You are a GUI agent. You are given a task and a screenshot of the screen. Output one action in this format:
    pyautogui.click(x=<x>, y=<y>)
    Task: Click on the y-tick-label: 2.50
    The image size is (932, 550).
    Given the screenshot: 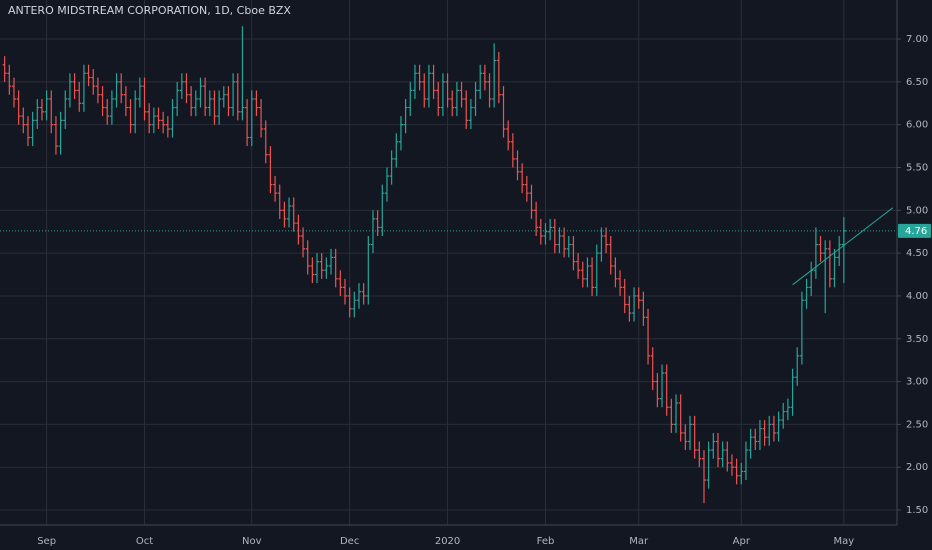 What is the action you would take?
    pyautogui.click(x=917, y=424)
    